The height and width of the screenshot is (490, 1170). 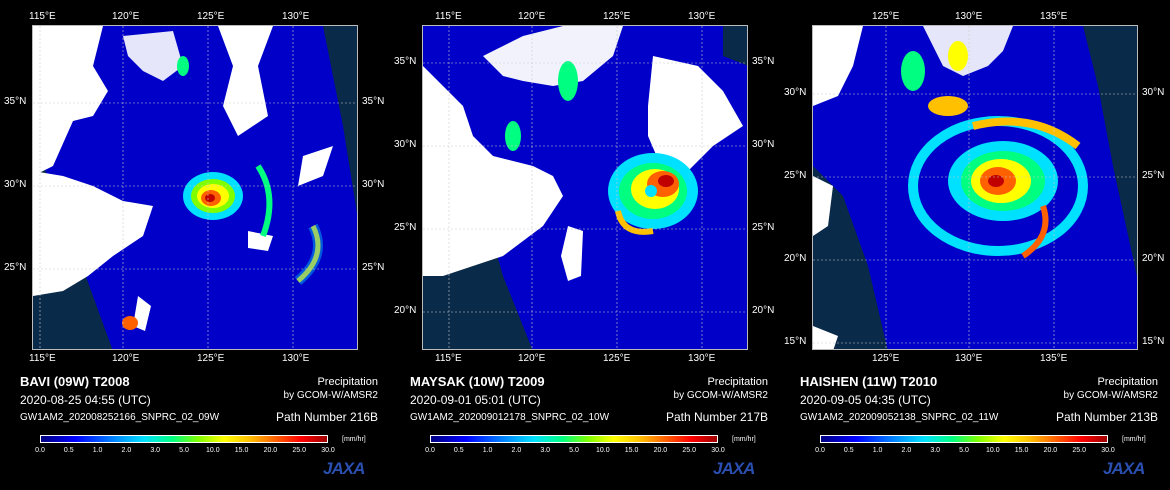 I want to click on path-number: Path Number 217B, so click(x=716, y=417).